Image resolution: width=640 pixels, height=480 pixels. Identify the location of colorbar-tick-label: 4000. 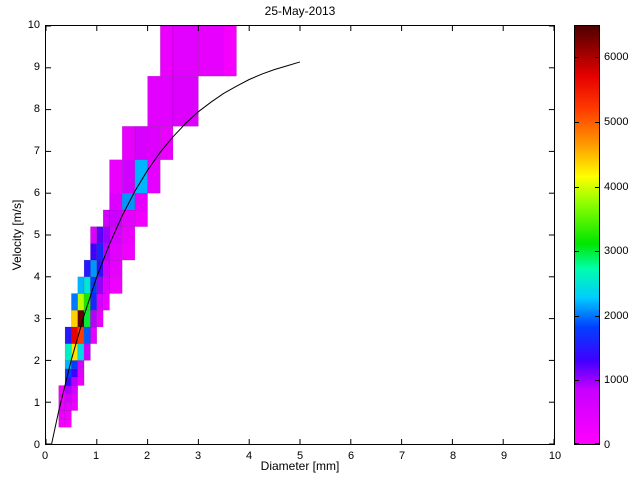
(616, 186).